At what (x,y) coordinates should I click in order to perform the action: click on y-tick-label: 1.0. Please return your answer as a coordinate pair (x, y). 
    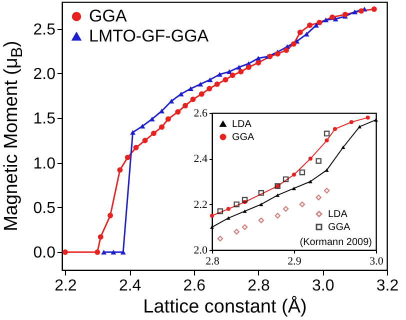
    Looking at the image, I should click on (44, 163).